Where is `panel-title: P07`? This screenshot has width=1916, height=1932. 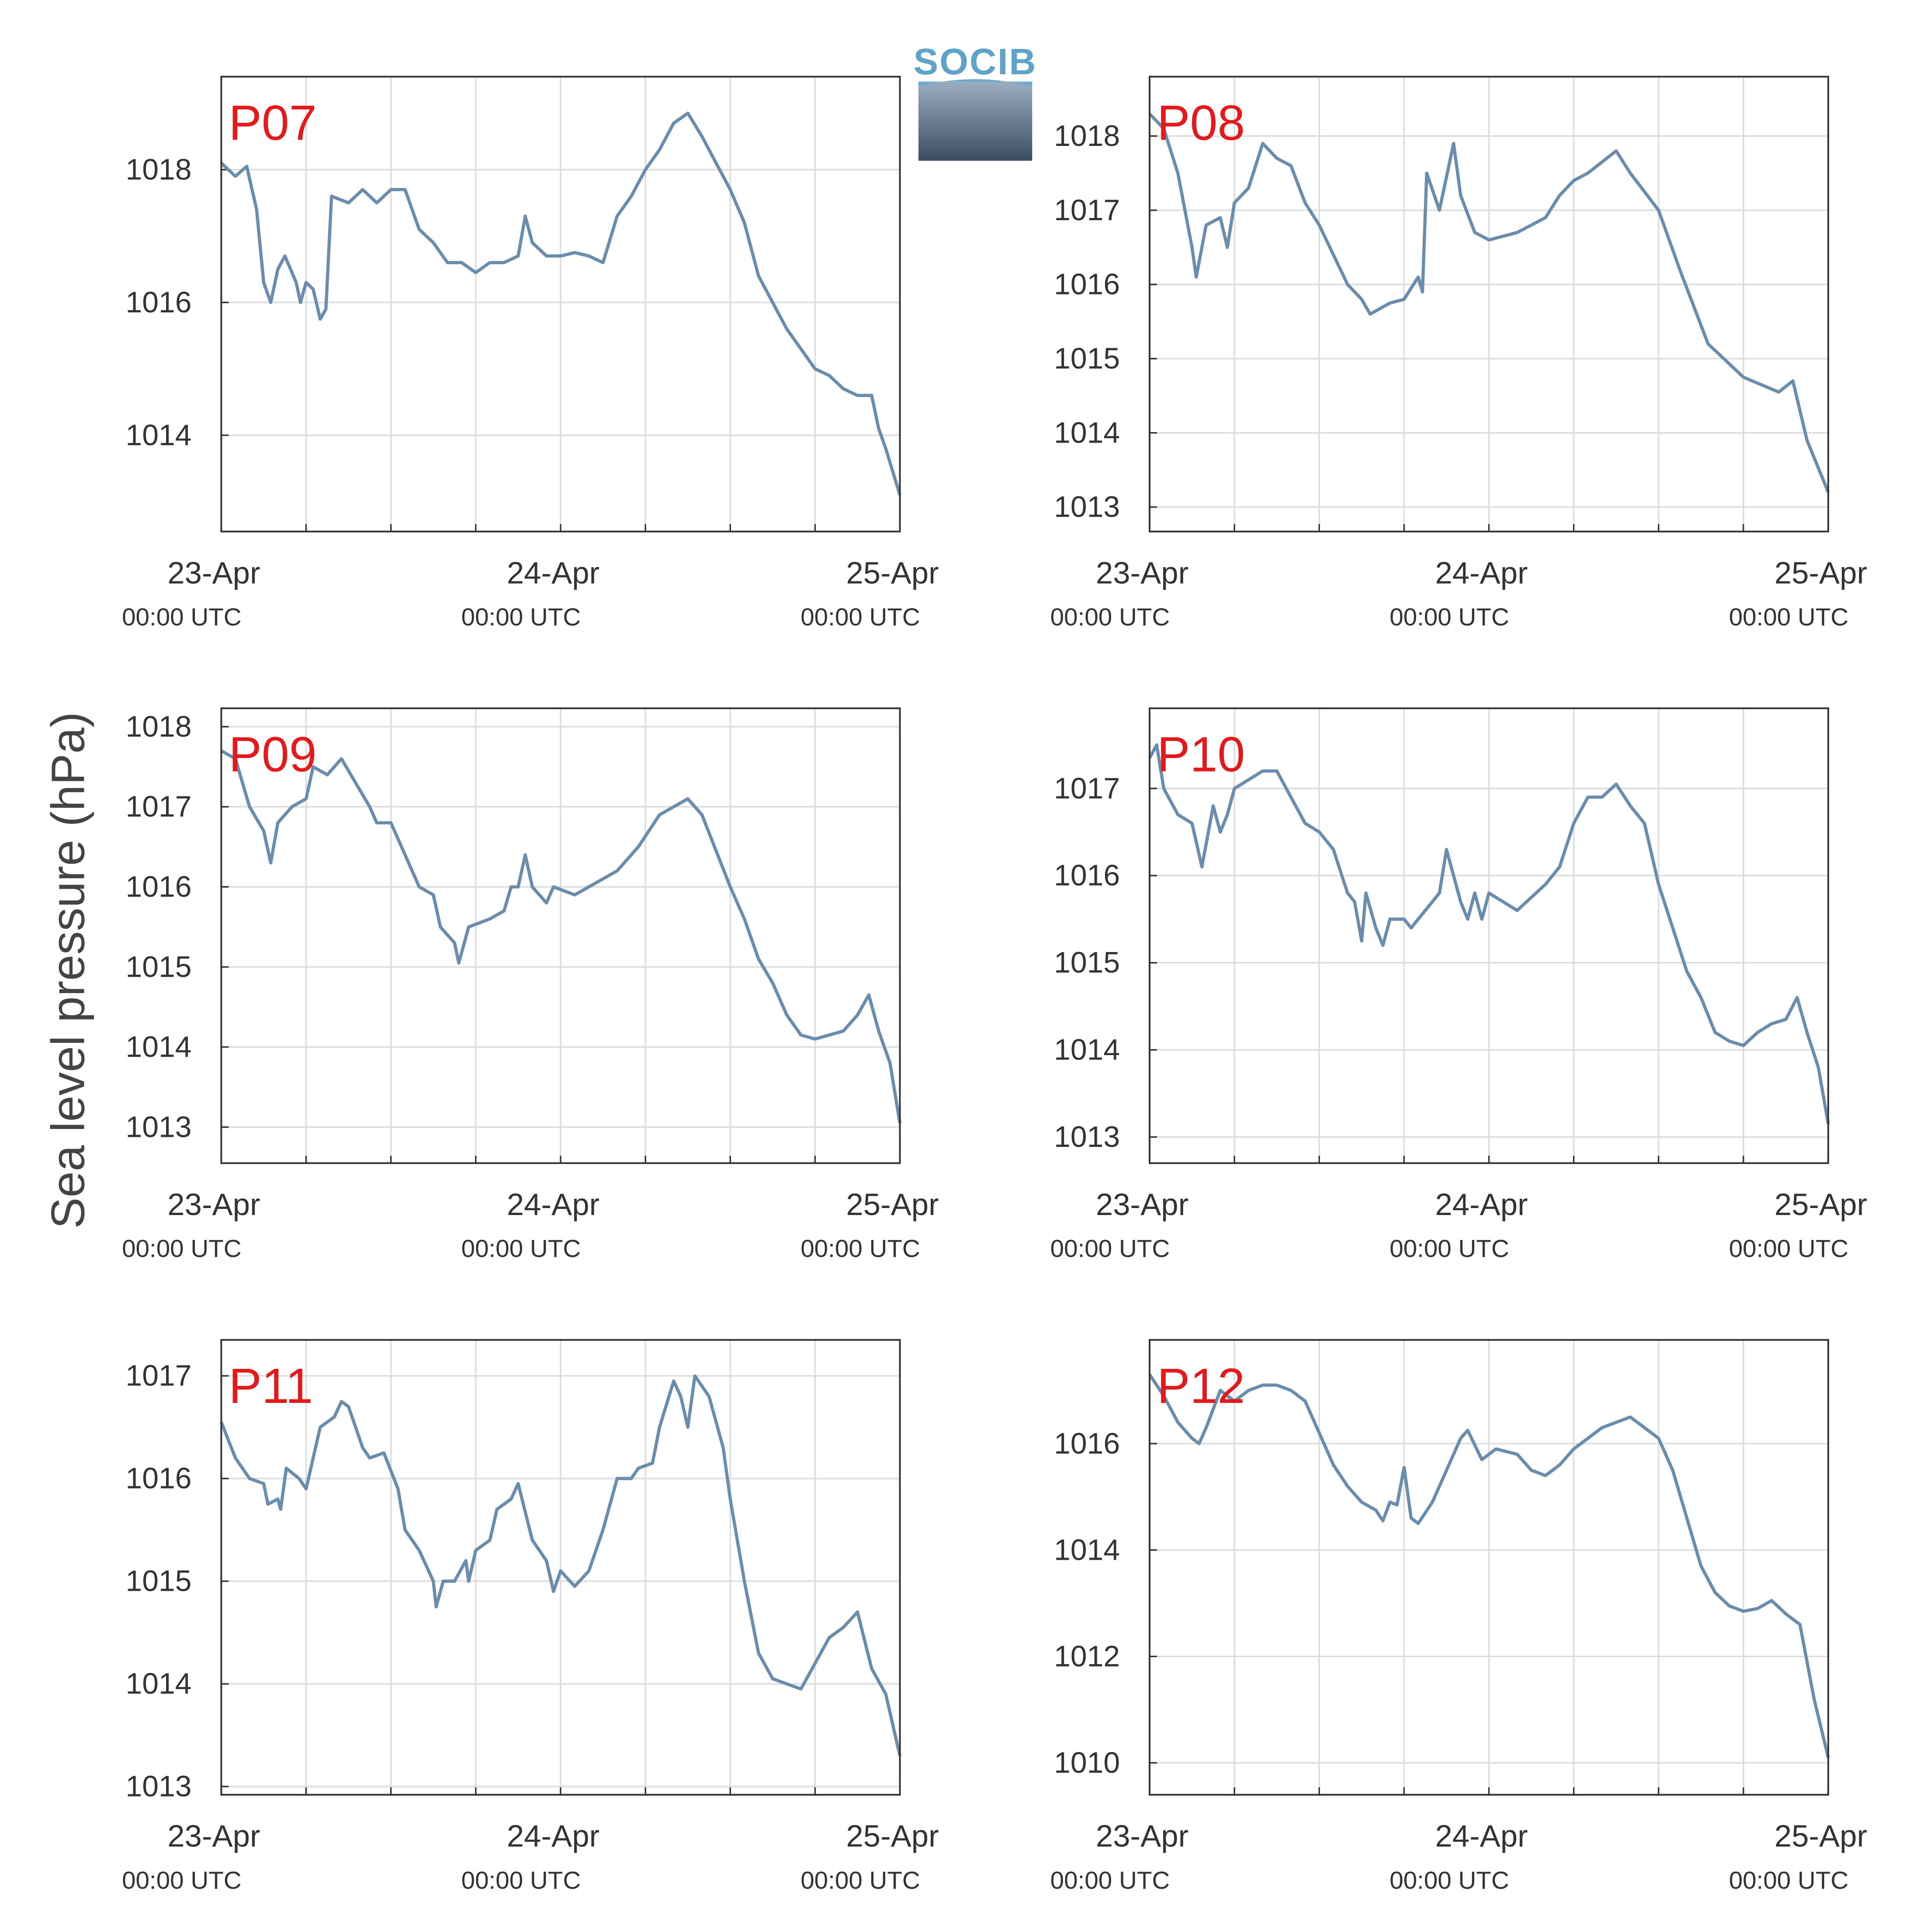
panel-title: P07 is located at coordinates (272, 122).